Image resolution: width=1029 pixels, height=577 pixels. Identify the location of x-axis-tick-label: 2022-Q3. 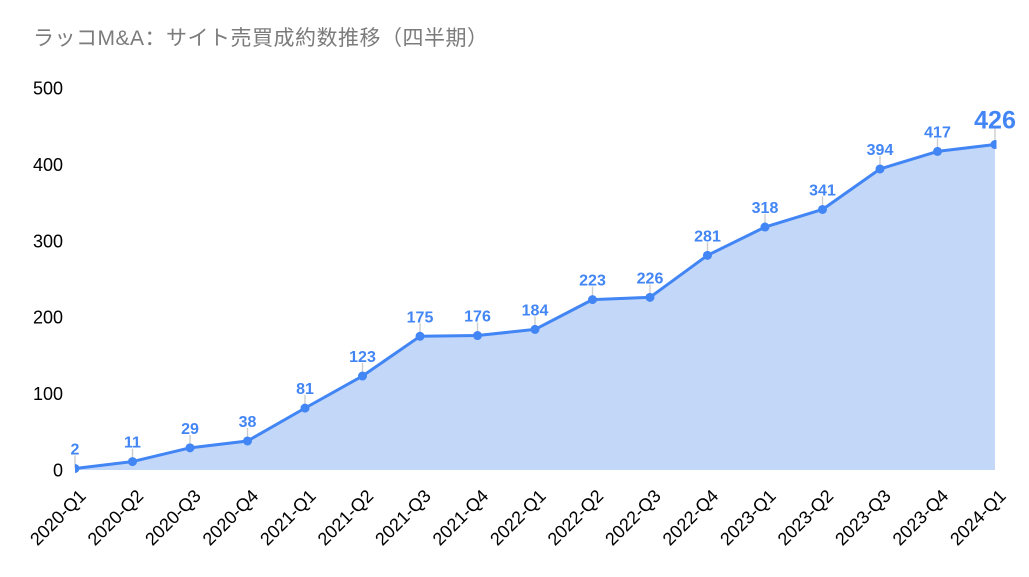
(633, 518).